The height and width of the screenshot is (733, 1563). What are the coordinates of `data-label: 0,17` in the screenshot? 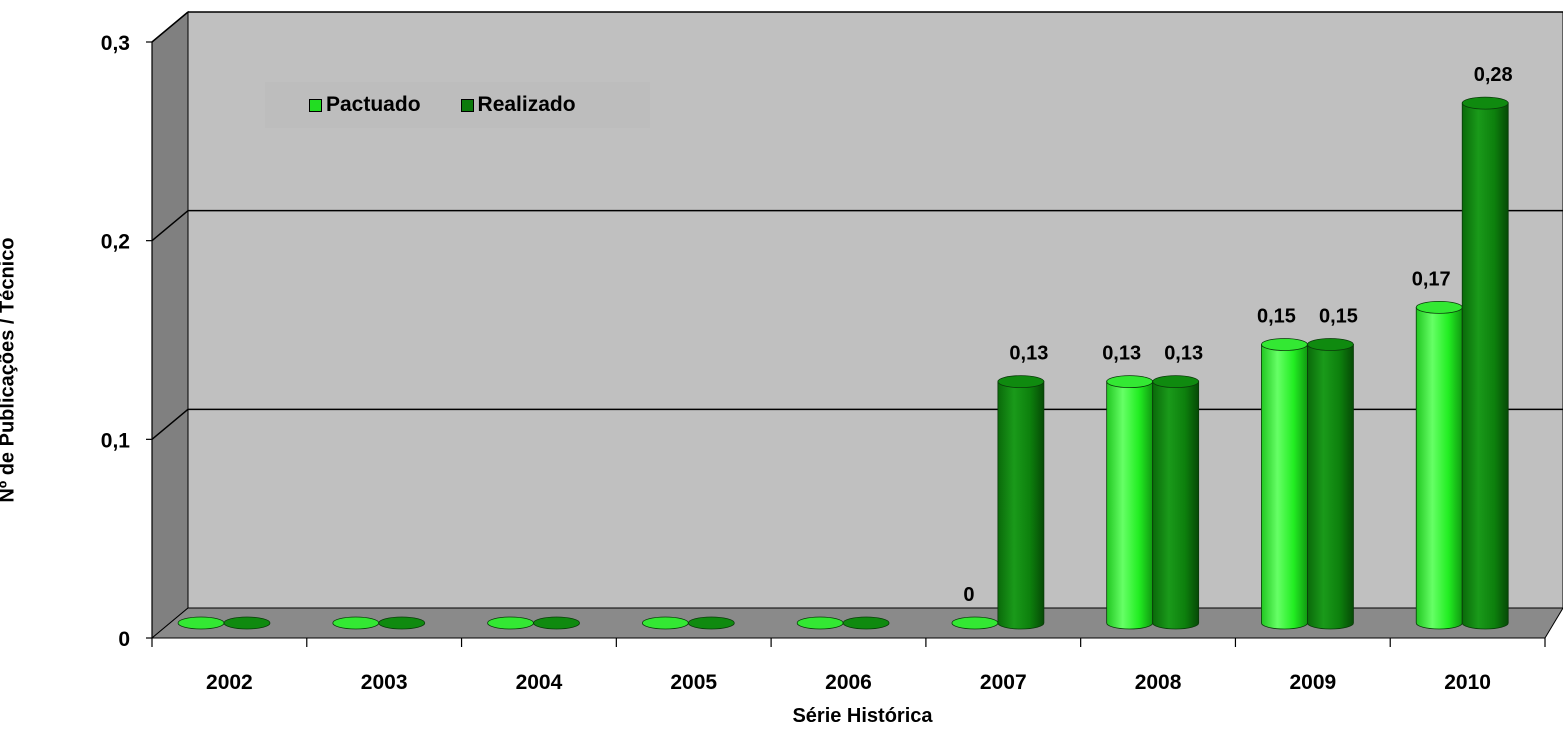 It's located at (1431, 279).